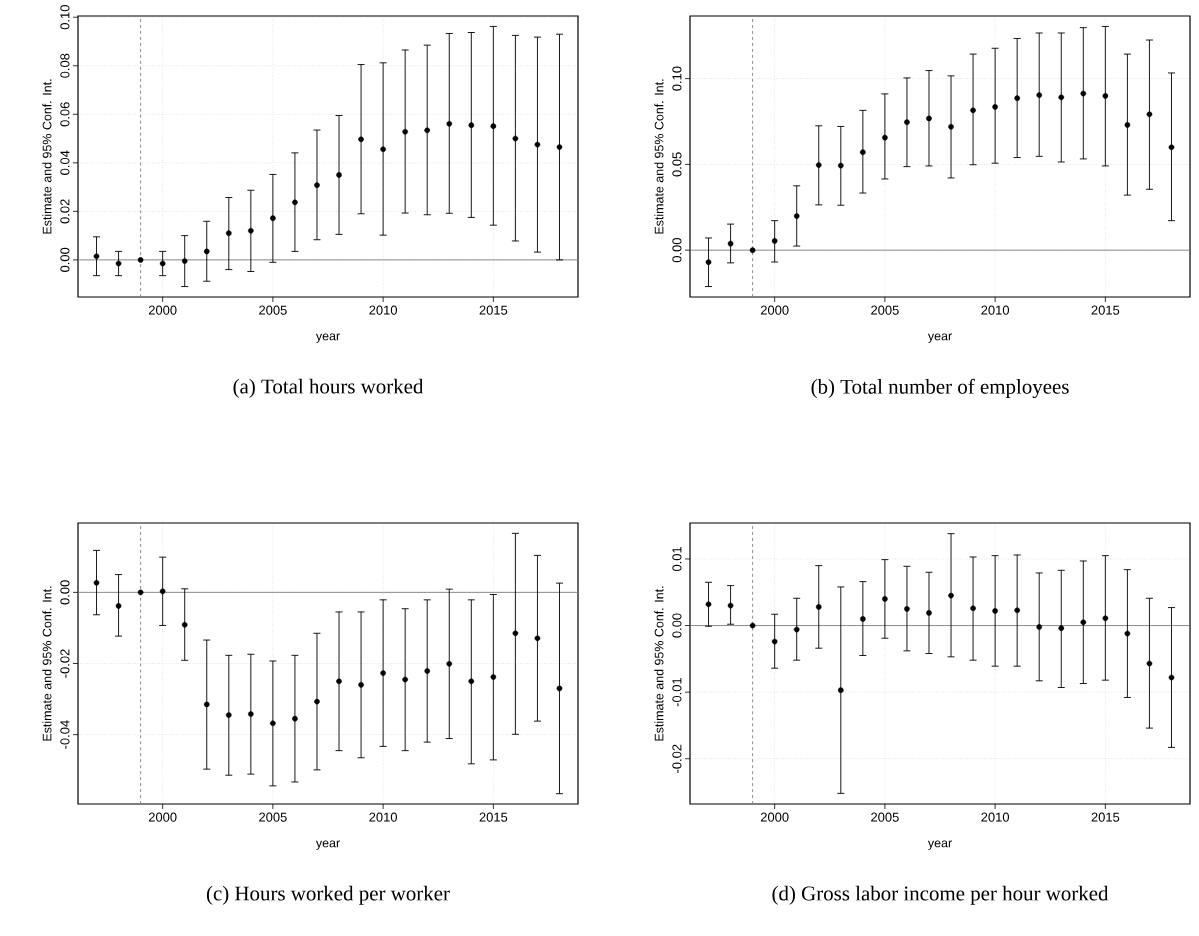 Image resolution: width=1199 pixels, height=936 pixels. What do you see at coordinates (65, 114) in the screenshot?
I see `y-tick-label: 0.06` at bounding box center [65, 114].